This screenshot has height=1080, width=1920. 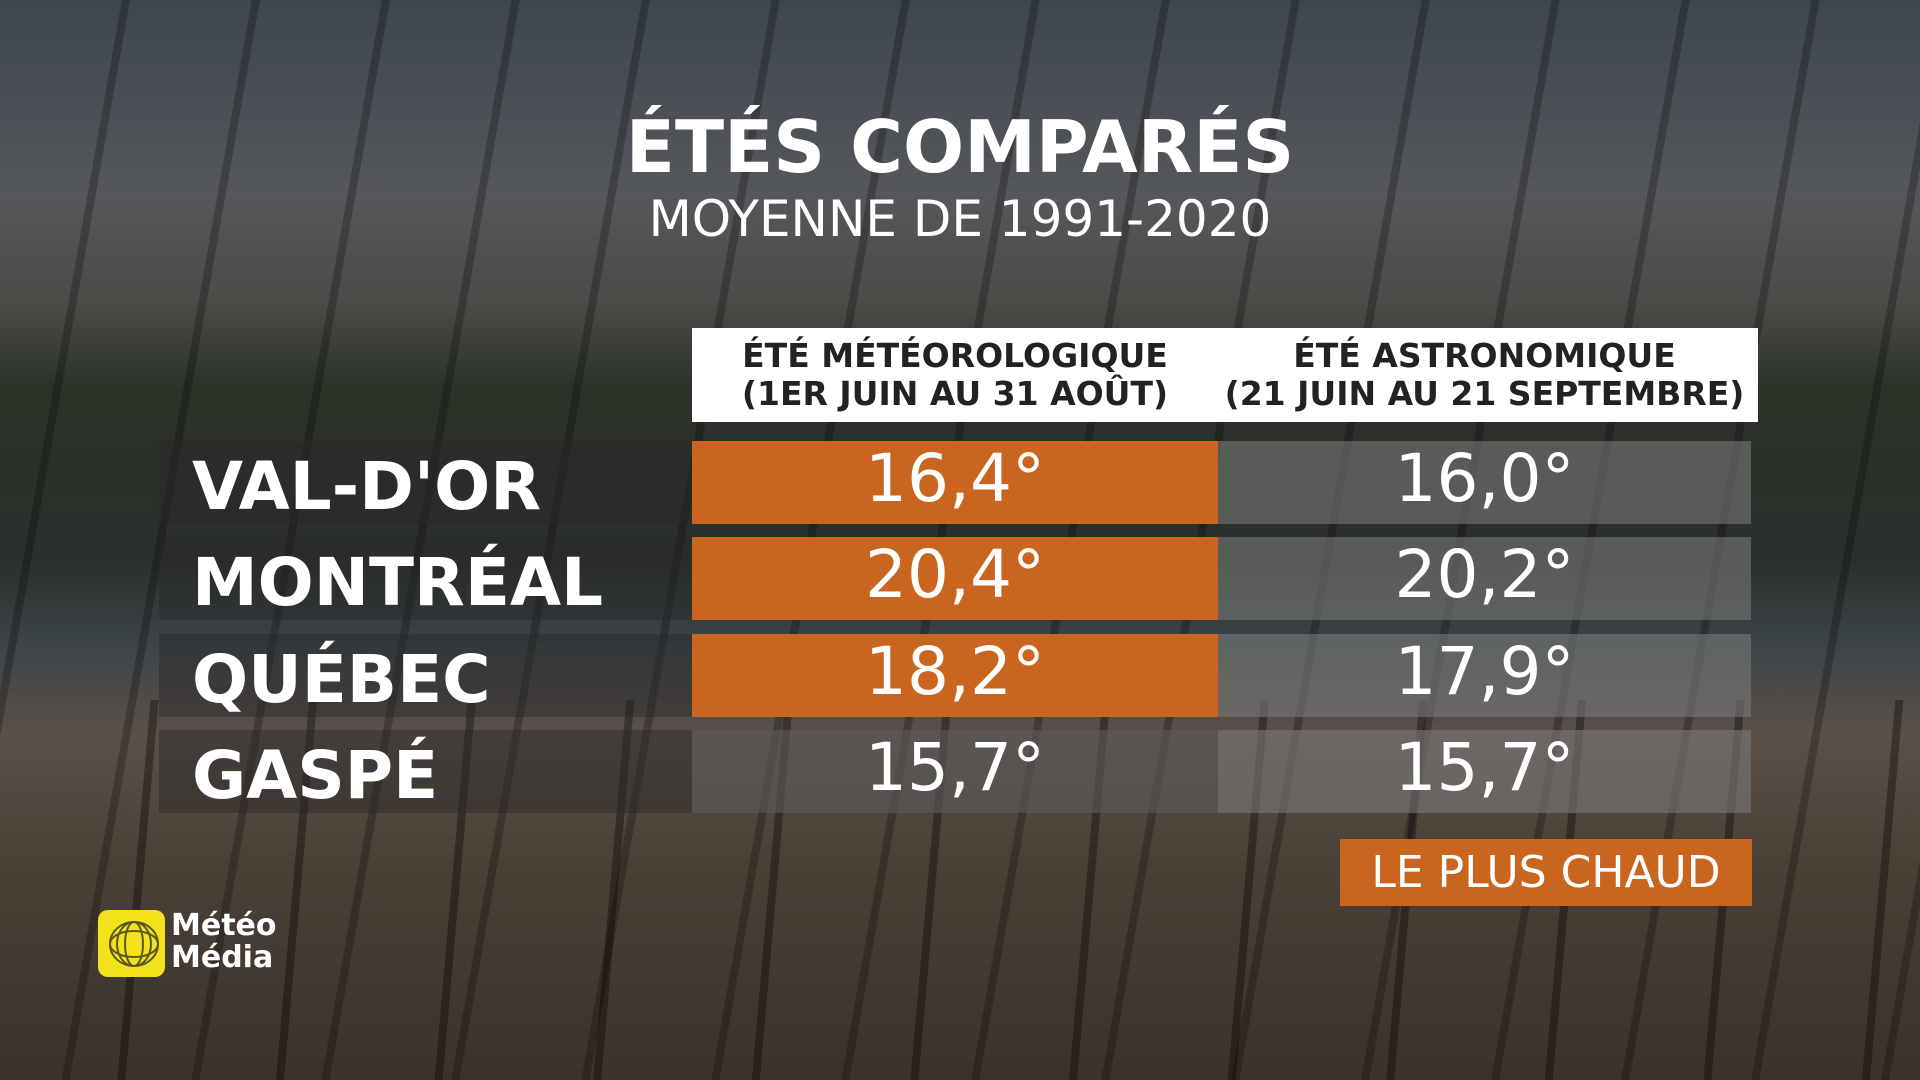 I want to click on logo-icon, so click(x=131, y=943).